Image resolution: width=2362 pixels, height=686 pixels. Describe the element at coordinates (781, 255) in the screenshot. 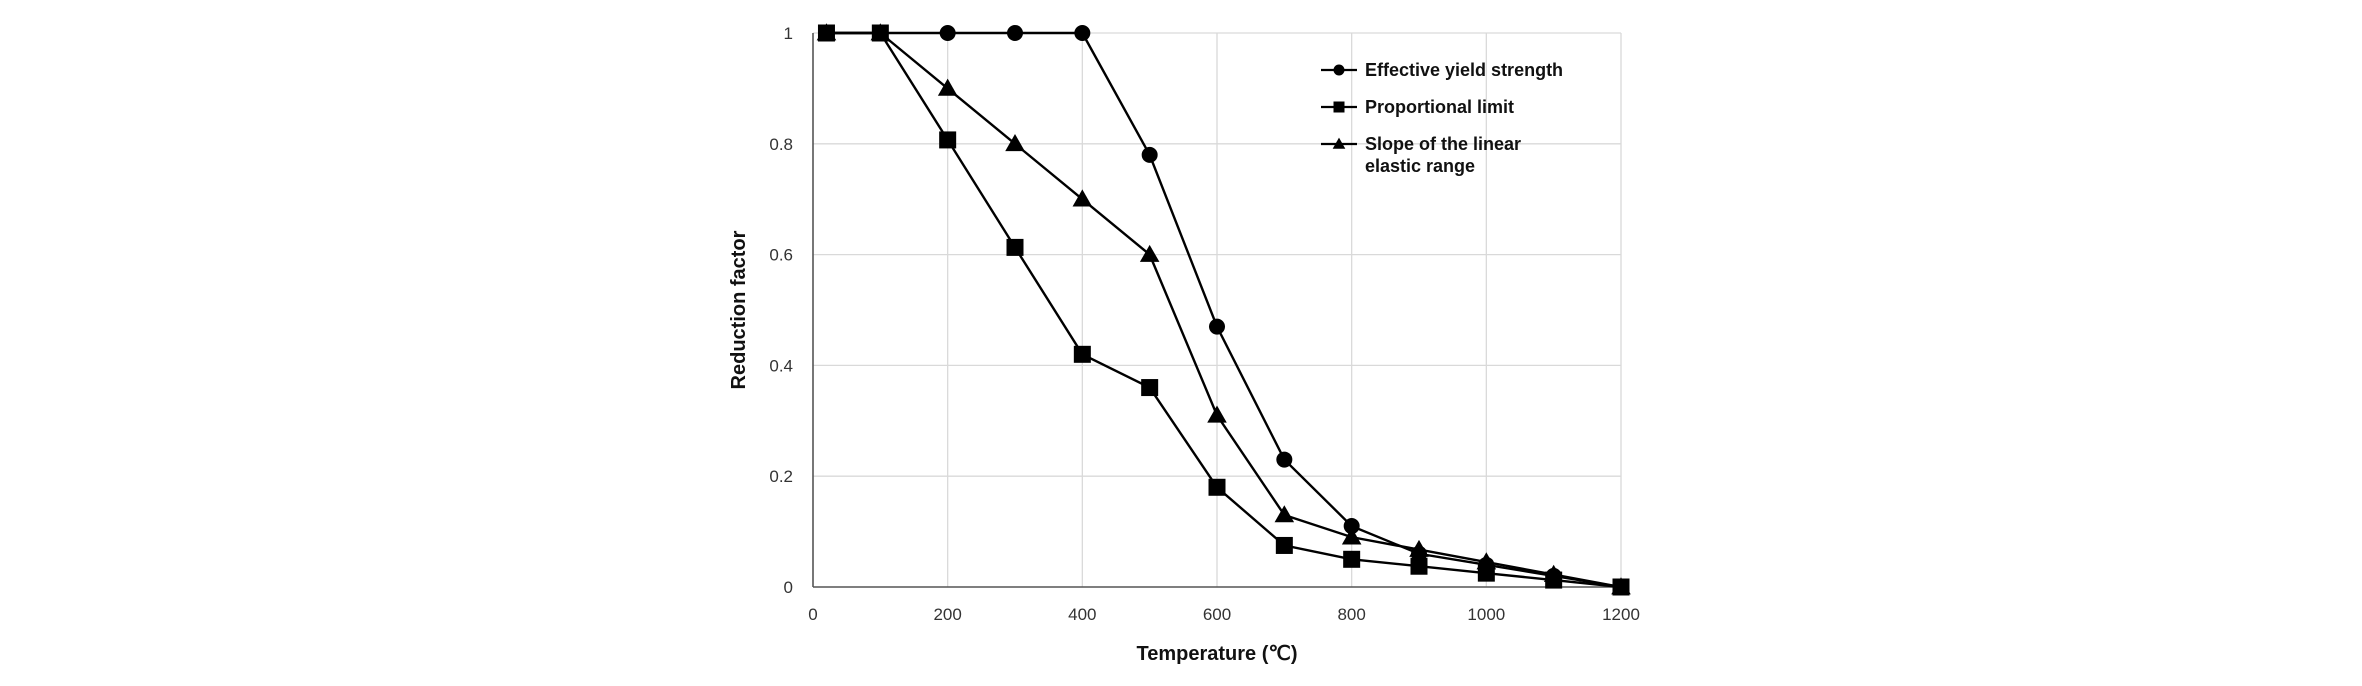

I see `y-tick-label: 0.6` at that location.